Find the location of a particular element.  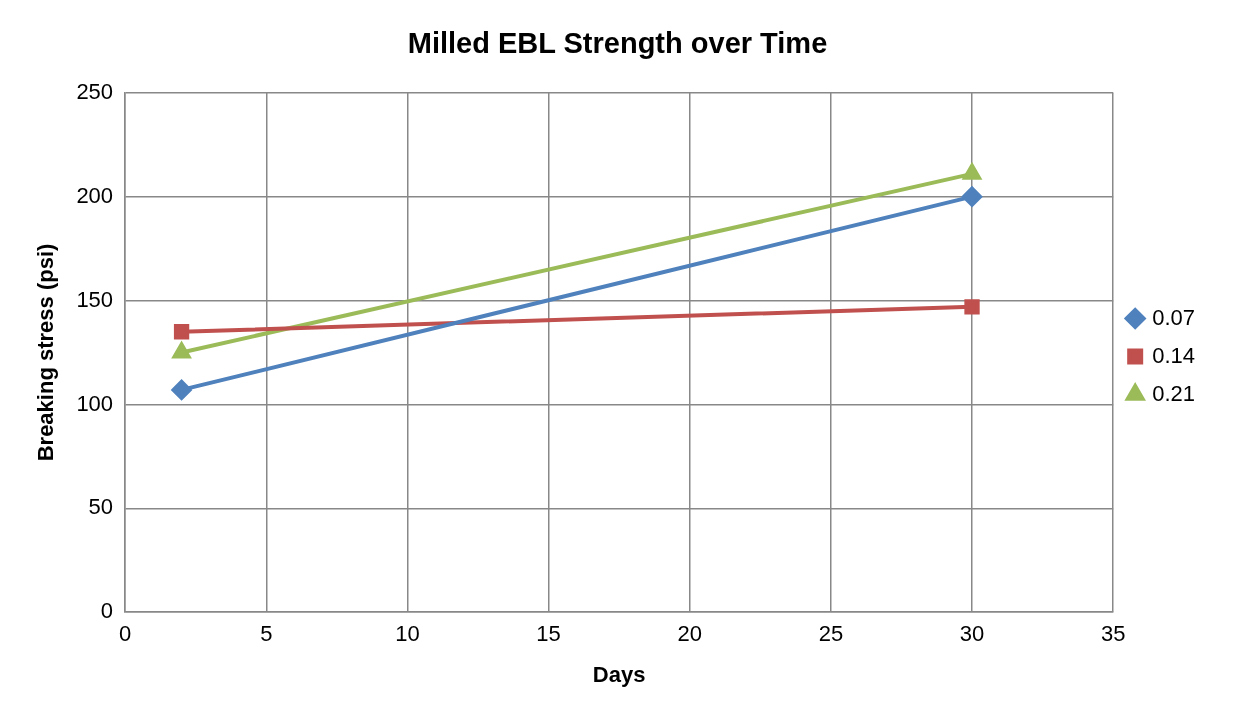

y-tick-label: 250 is located at coordinates (95, 91).